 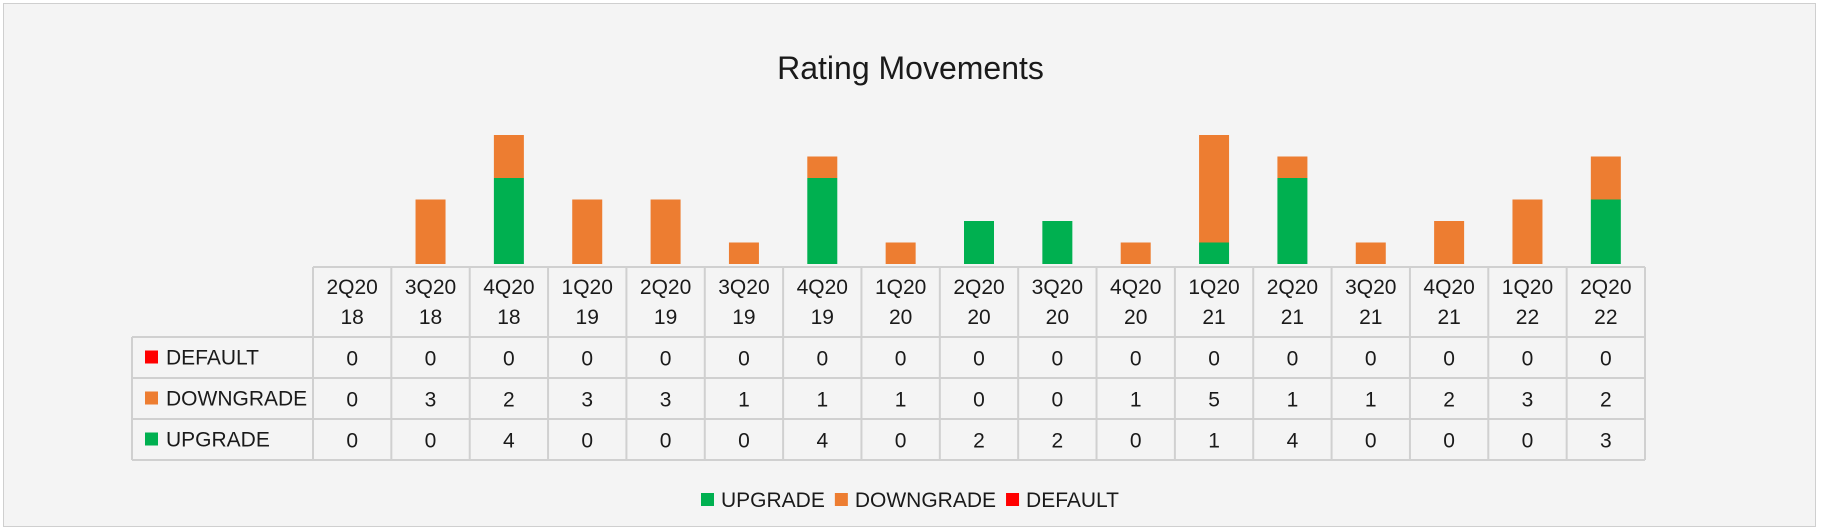 What do you see at coordinates (1058, 400) in the screenshot?
I see `data-label-downgrade-9: 0` at bounding box center [1058, 400].